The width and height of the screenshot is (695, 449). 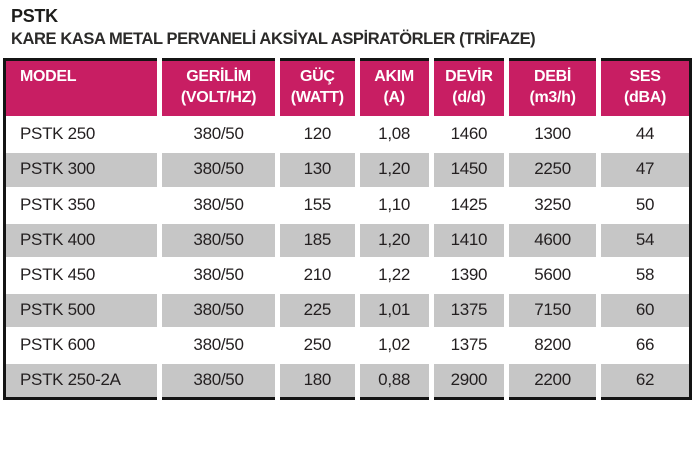 I want to click on page-title: PSTK, so click(x=34, y=16).